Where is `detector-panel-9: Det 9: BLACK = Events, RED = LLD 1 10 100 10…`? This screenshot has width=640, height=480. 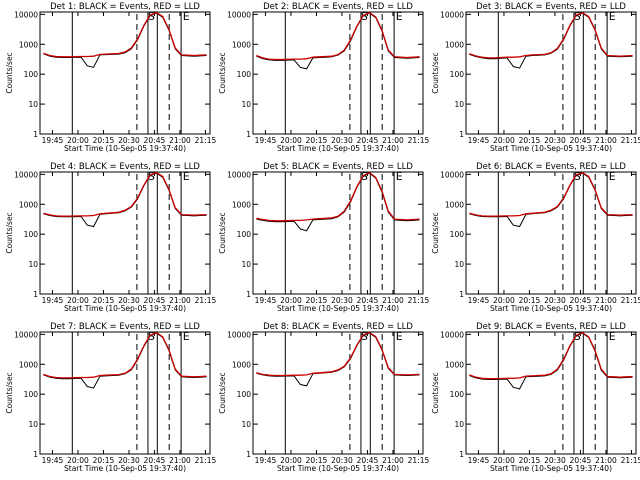 detector-panel-9: Det 9: BLACK = Events, RED = LLD 1 10 100 10… is located at coordinates (535, 397).